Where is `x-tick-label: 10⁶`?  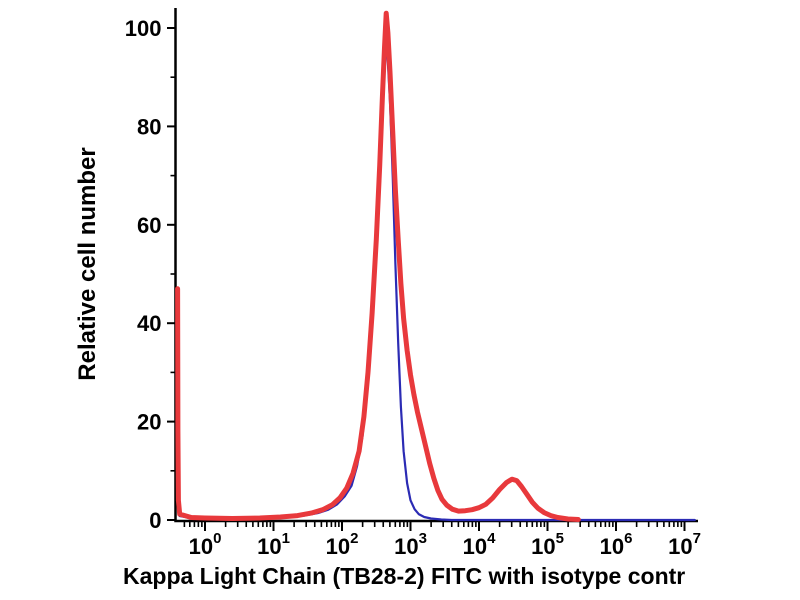 x-tick-label: 10⁶ is located at coordinates (616, 544).